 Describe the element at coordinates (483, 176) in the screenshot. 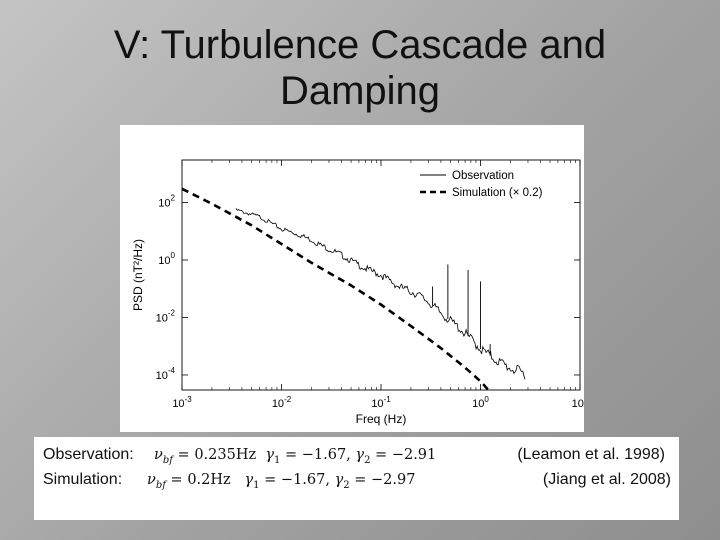

I see `legend-observation-label: Observation` at that location.